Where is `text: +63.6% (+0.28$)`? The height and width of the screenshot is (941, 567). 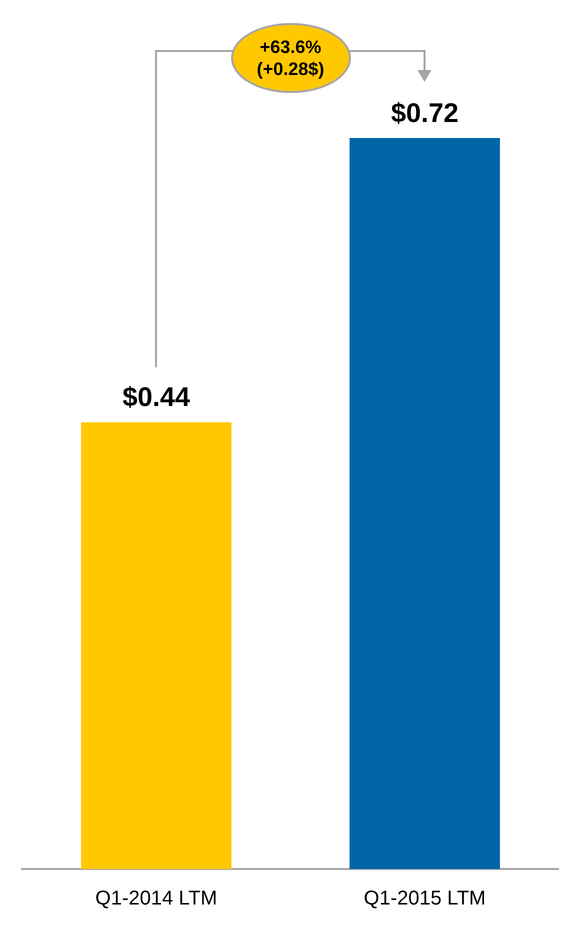
text: +63.6% (+0.28$) is located at coordinates (290, 58).